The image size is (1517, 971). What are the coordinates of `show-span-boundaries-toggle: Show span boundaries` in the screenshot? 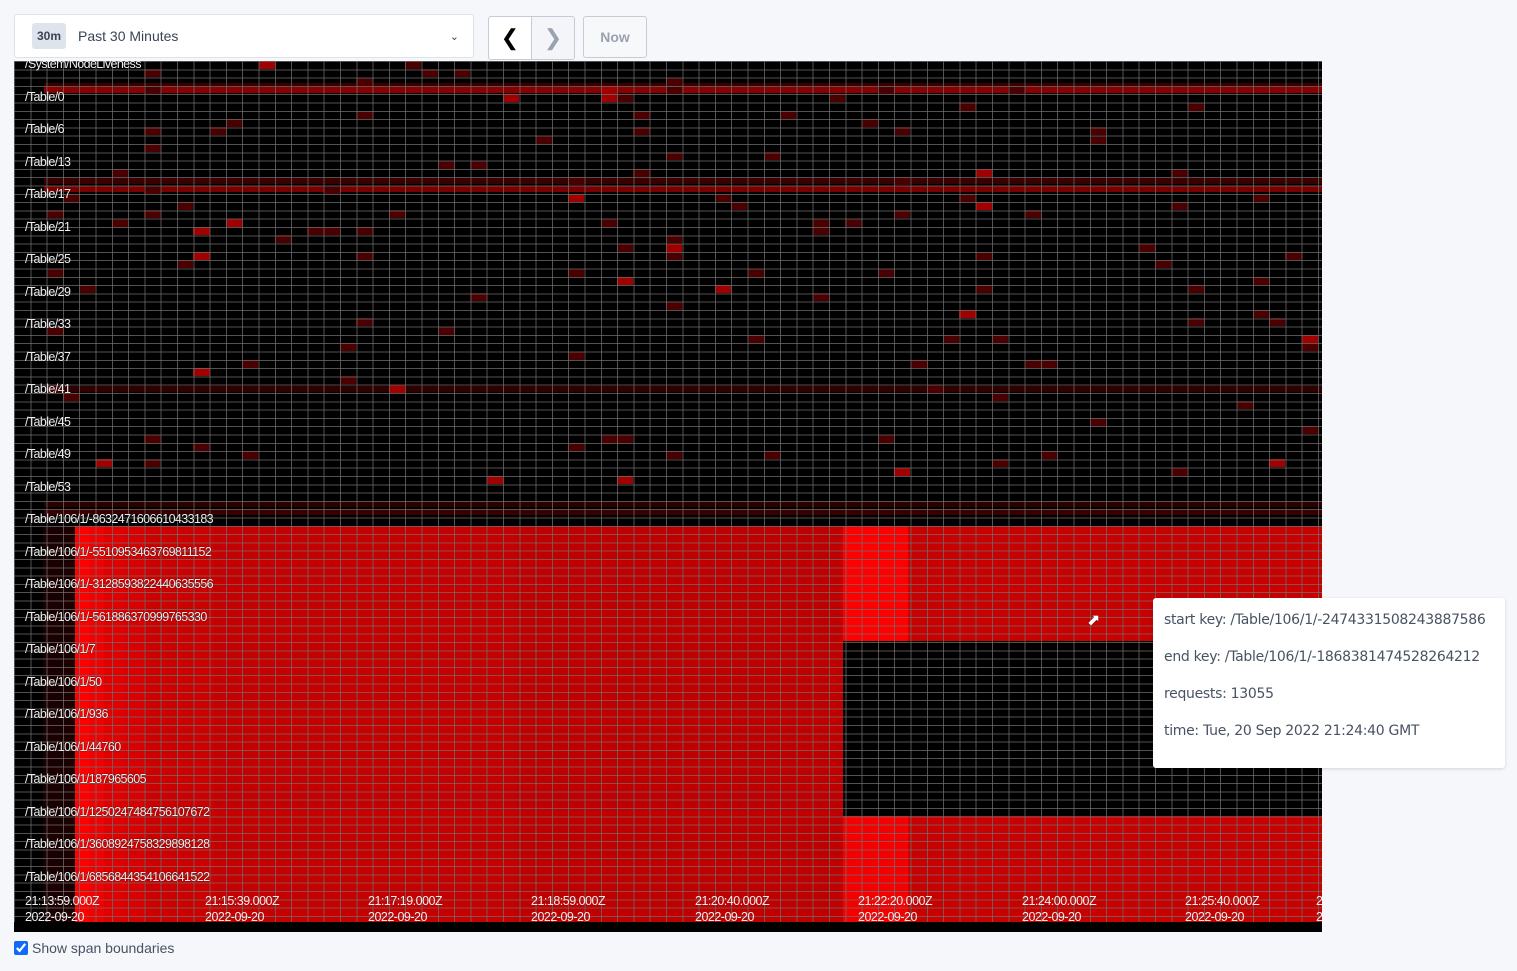 It's located at (94, 948).